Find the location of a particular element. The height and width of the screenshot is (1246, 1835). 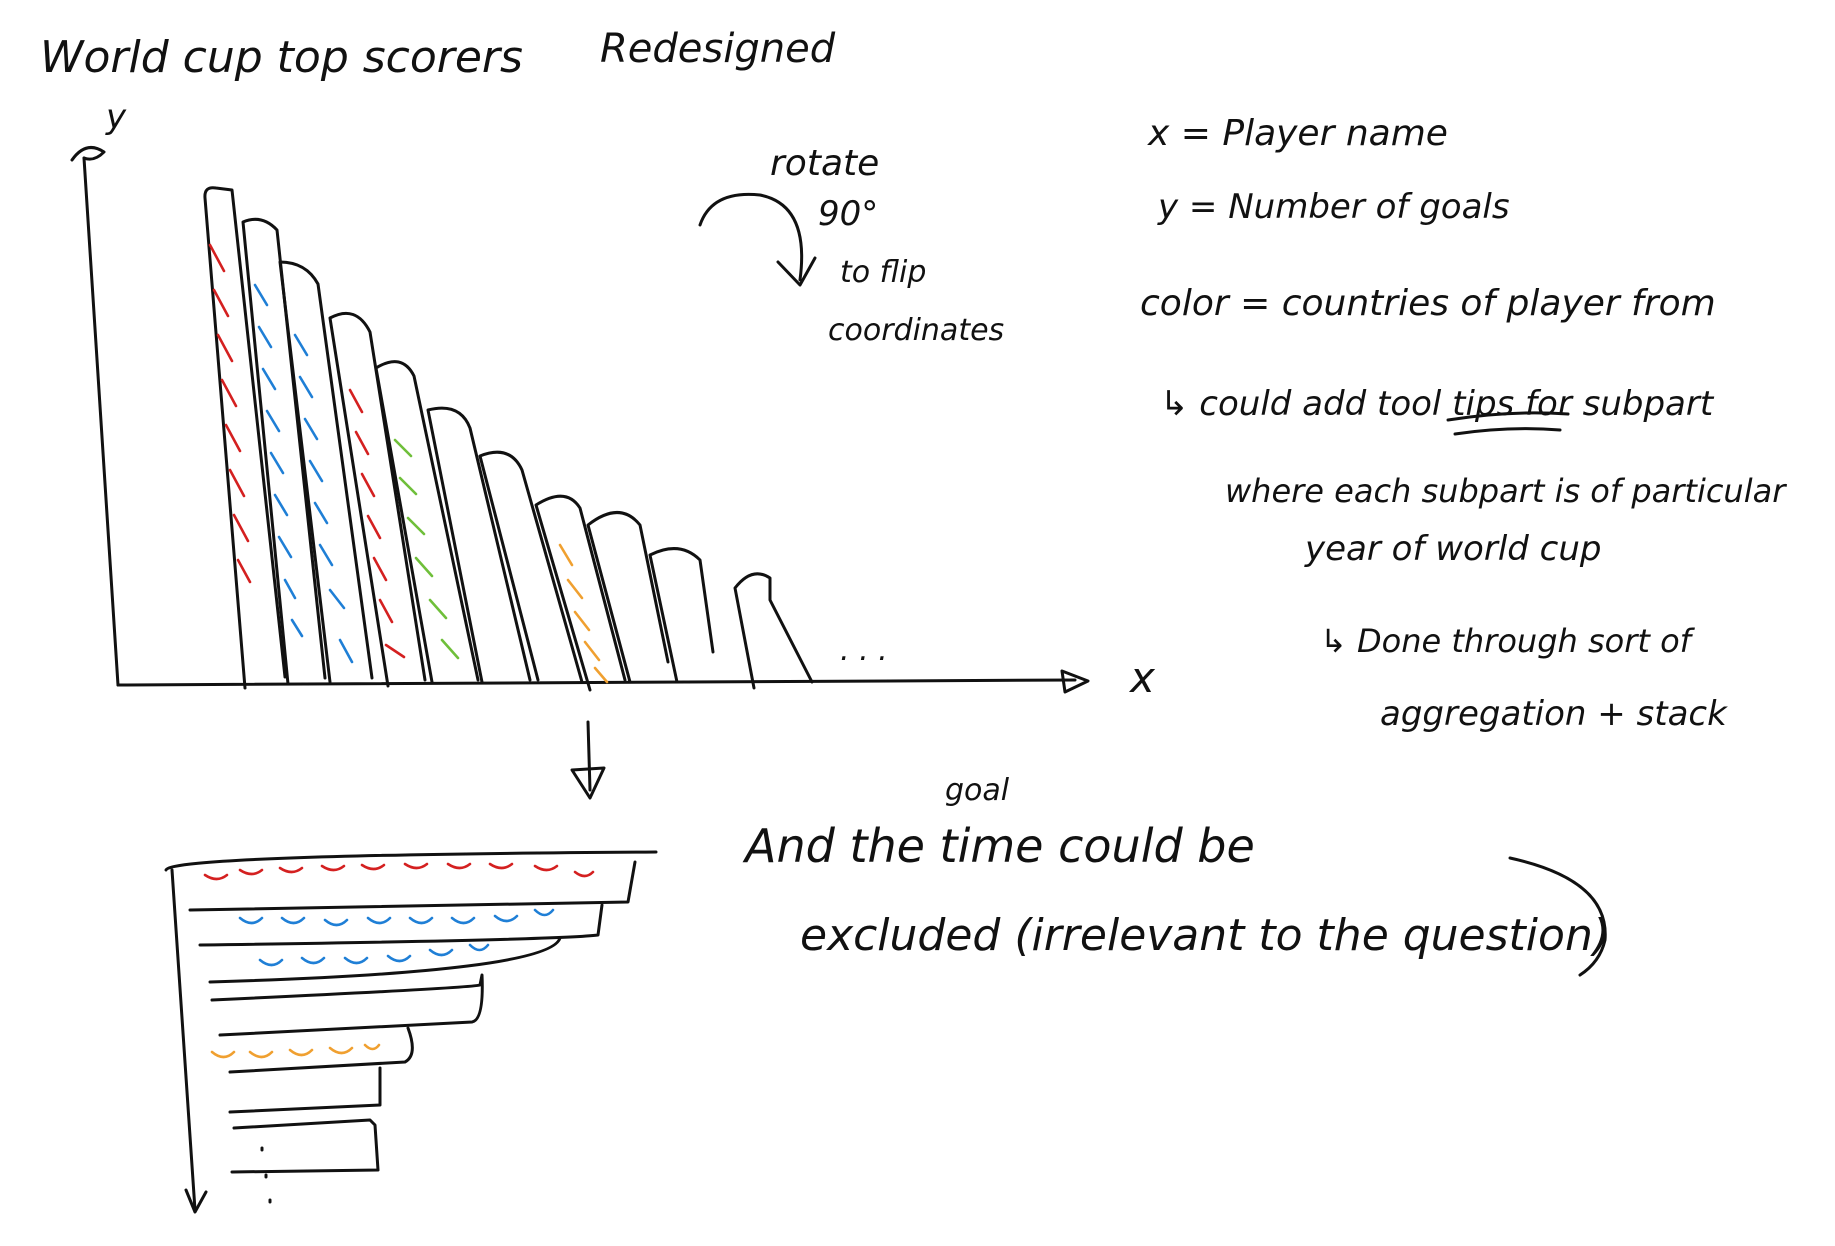

time-note-line2: excluded (irrelevant to the question) is located at coordinates (1205, 935).